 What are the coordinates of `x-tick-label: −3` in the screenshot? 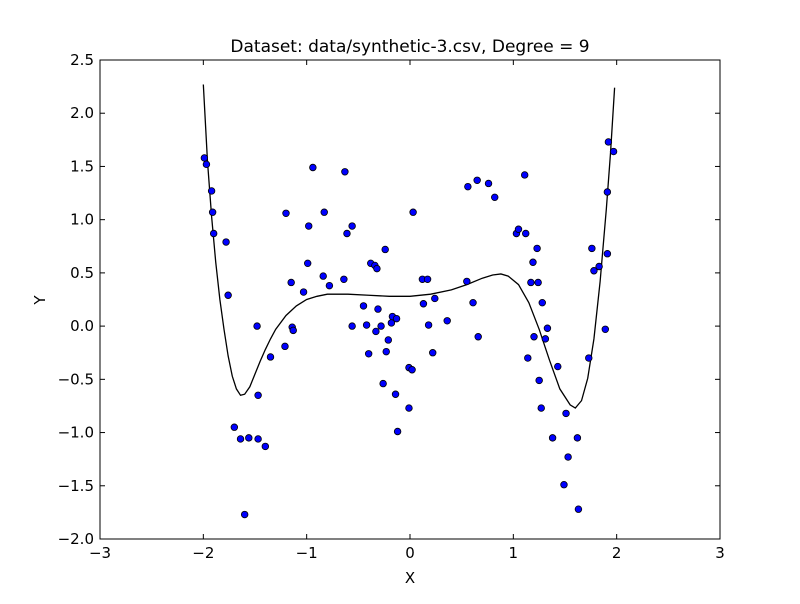 It's located at (100, 553).